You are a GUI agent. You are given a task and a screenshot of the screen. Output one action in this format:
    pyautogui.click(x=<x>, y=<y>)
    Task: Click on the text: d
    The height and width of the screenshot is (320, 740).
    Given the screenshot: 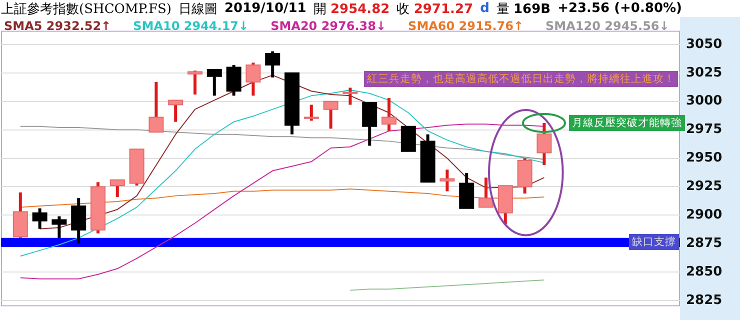 What is the action you would take?
    pyautogui.click(x=485, y=8)
    